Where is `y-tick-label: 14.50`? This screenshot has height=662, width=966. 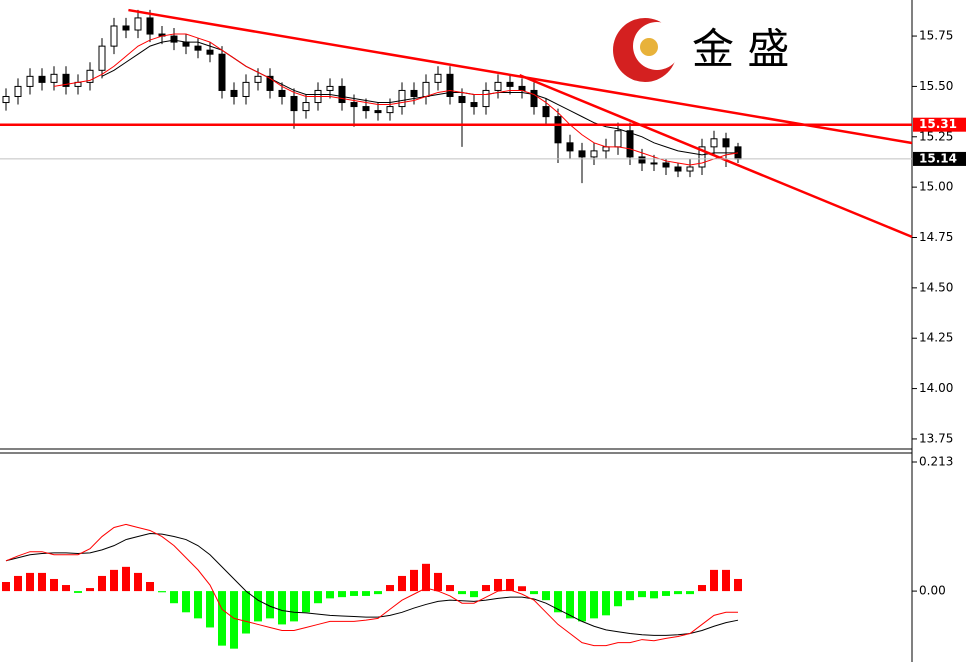 y-tick-label: 14.50 is located at coordinates (936, 287).